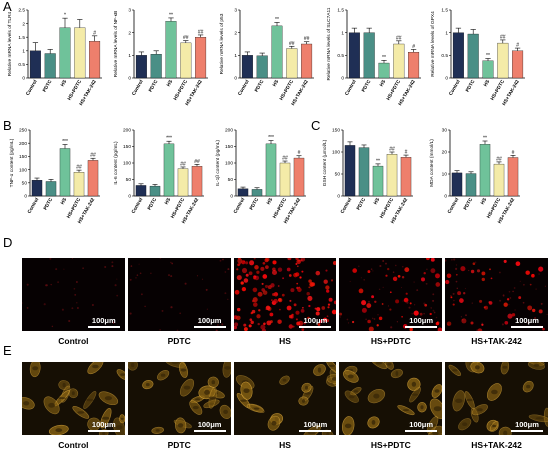  Describe the element at coordinates (421, 322) in the screenshot. I see `scale-bar-d-3: 100μm` at that location.